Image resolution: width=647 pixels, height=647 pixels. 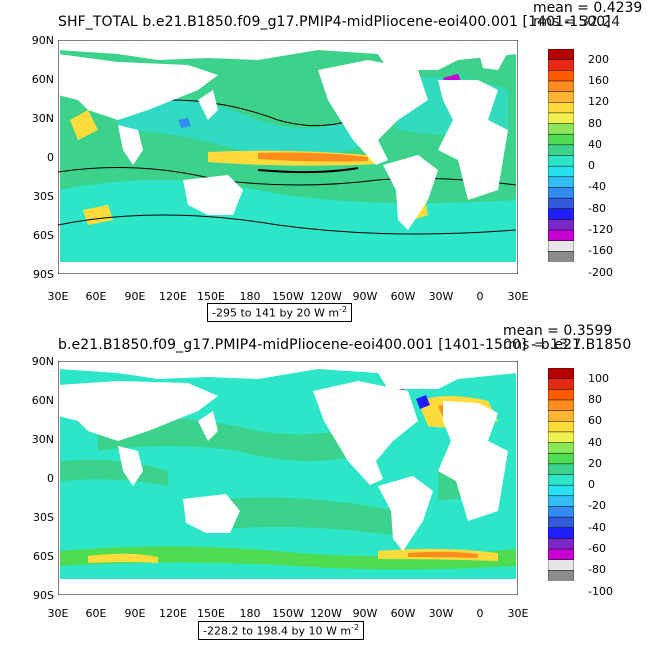 I want to click on north-pacific-field, so click(x=248, y=127).